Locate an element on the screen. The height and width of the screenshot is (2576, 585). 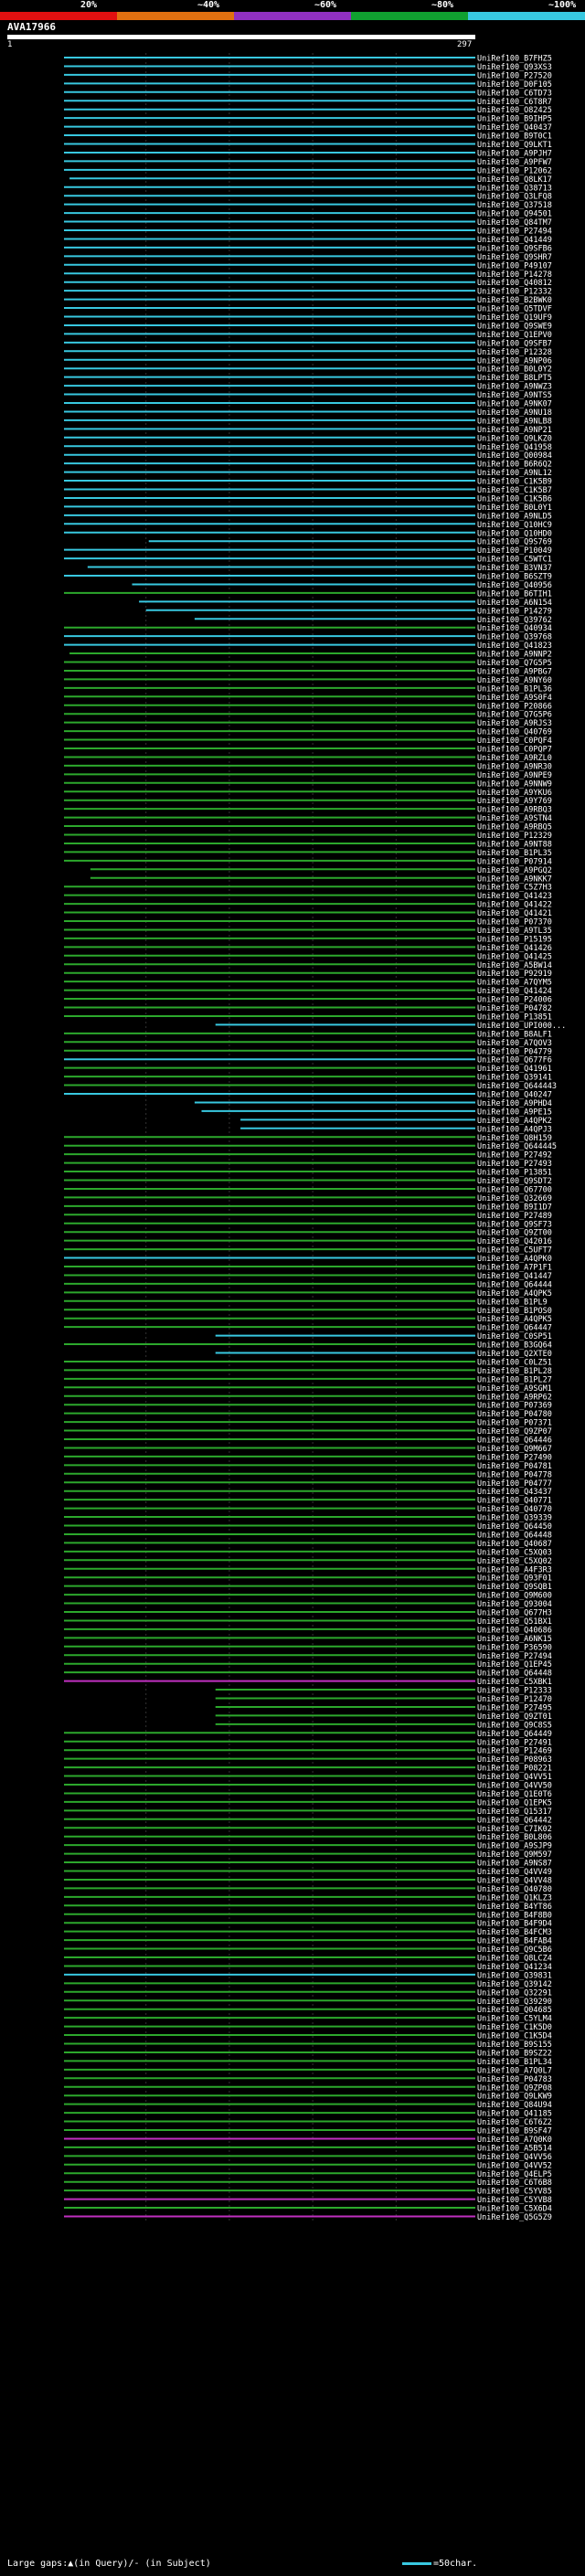
hit-label: UniRef100_P04783 is located at coordinates (514, 2079).